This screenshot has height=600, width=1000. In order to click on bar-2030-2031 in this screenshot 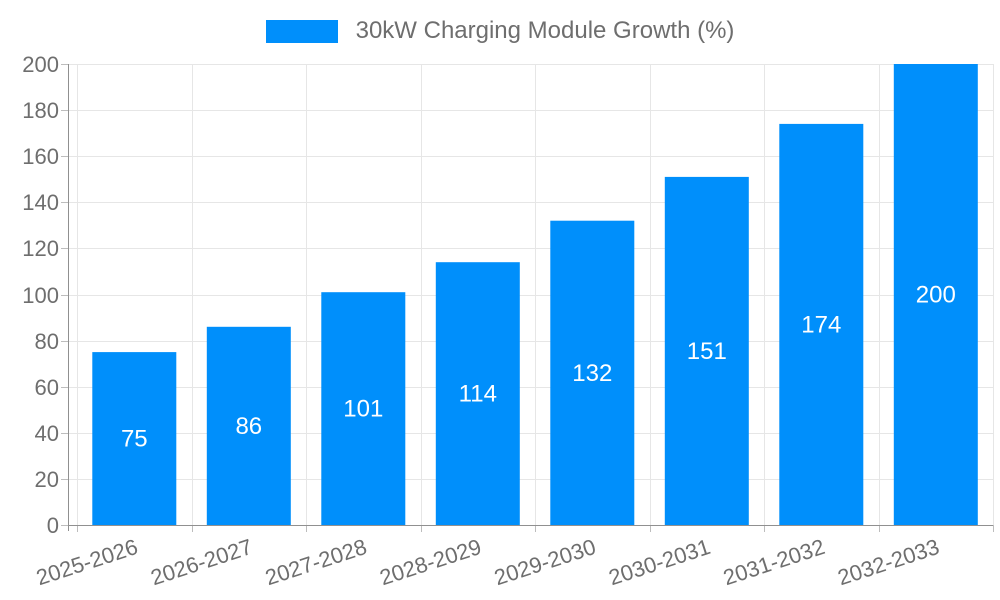, I will do `click(706, 350)`.